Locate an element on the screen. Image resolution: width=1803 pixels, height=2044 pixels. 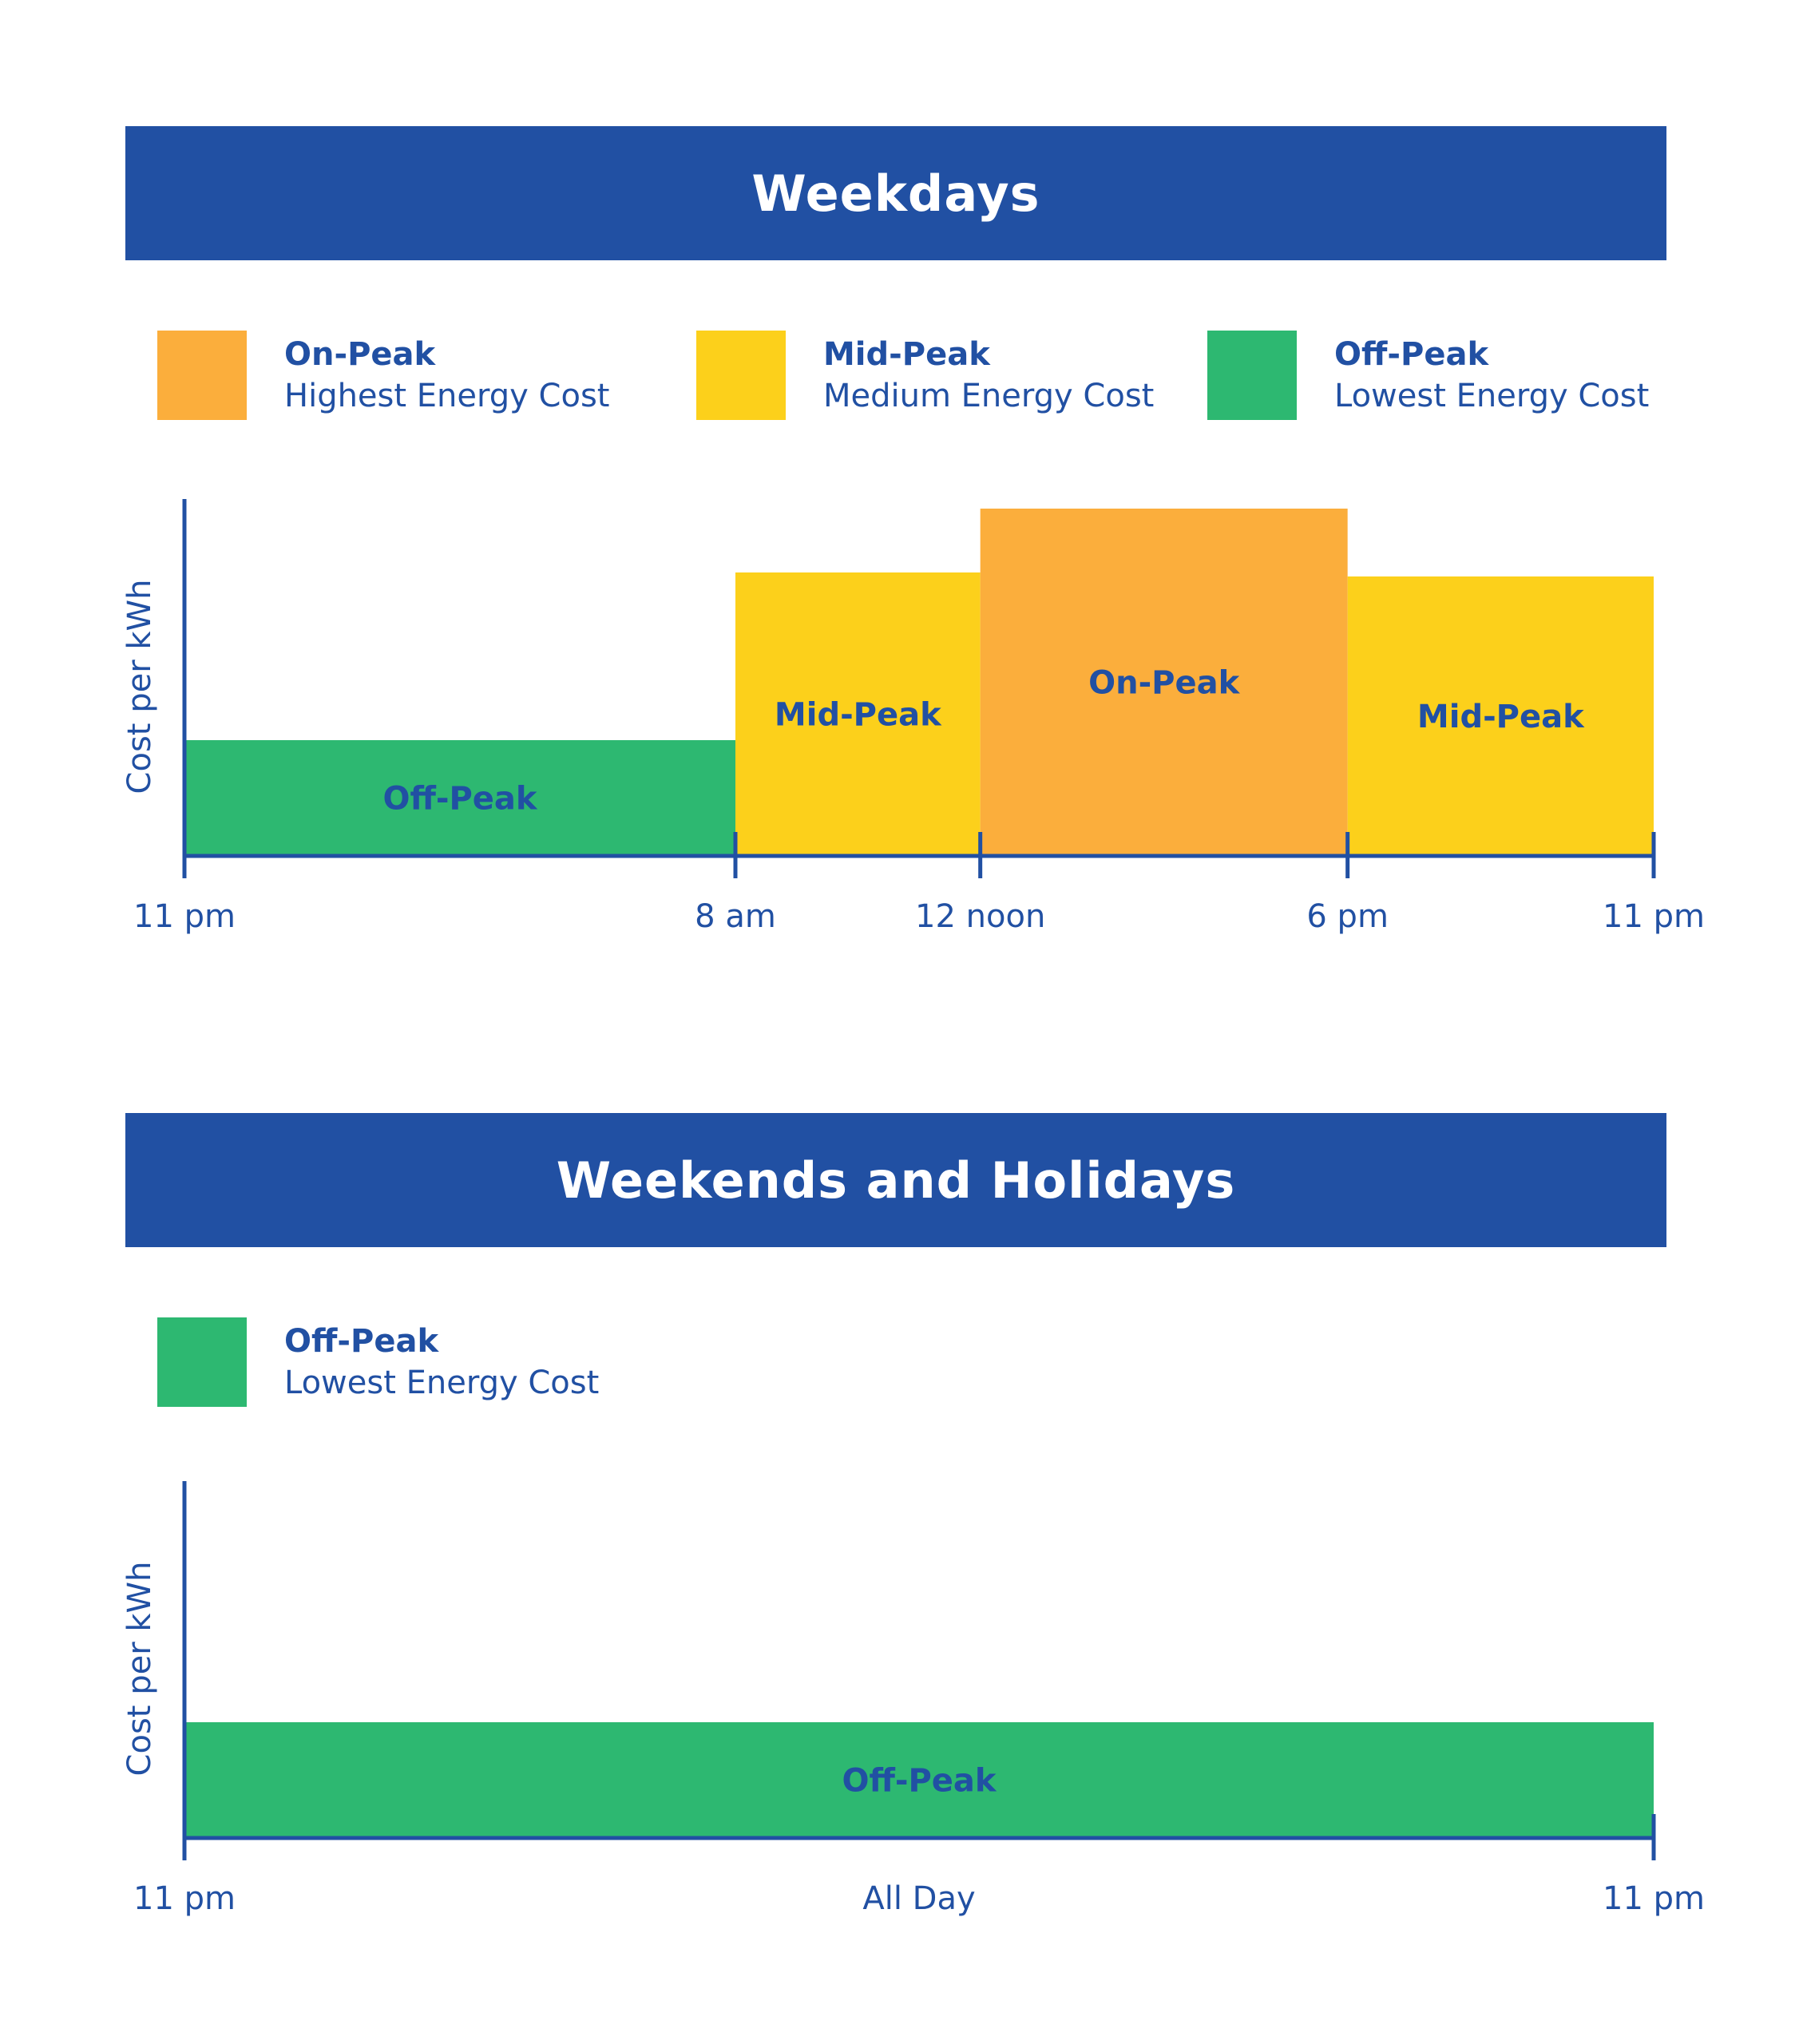
weekends-banner: Weekends and Holidays is located at coordinates (895, 1180).